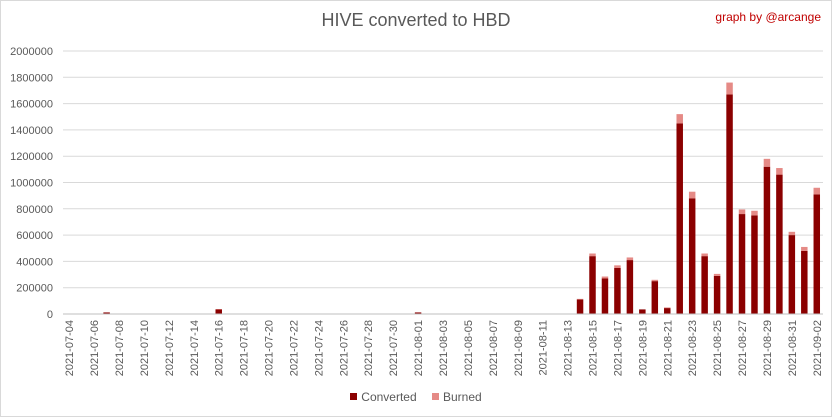 This screenshot has height=417, width=832. I want to click on x-tick-label: 2021-08-11, so click(544, 347).